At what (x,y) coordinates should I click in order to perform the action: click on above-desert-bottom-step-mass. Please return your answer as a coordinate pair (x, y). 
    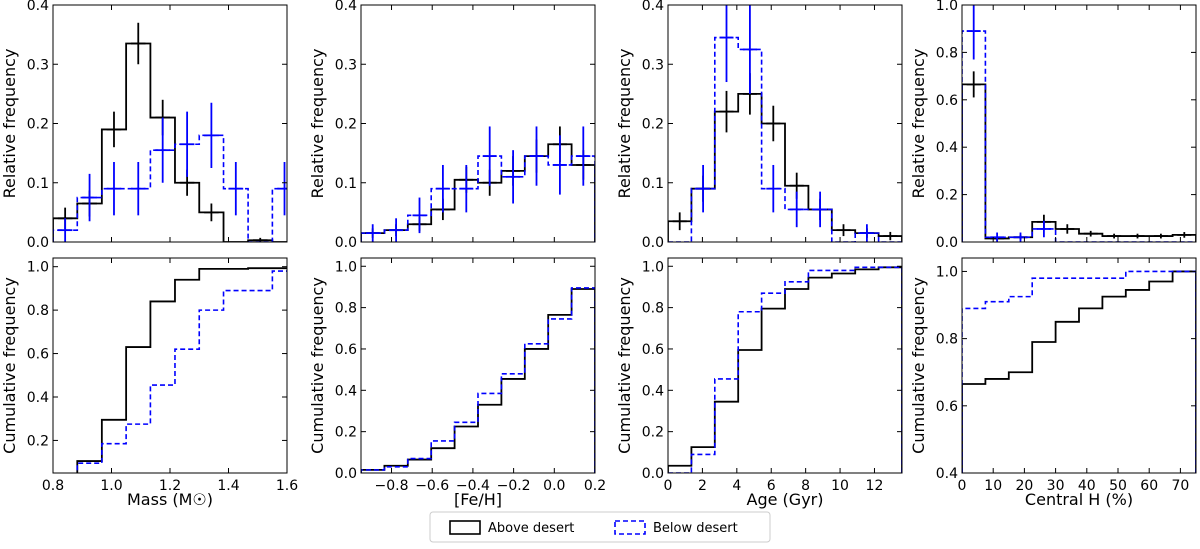
    Looking at the image, I should click on (170, 370).